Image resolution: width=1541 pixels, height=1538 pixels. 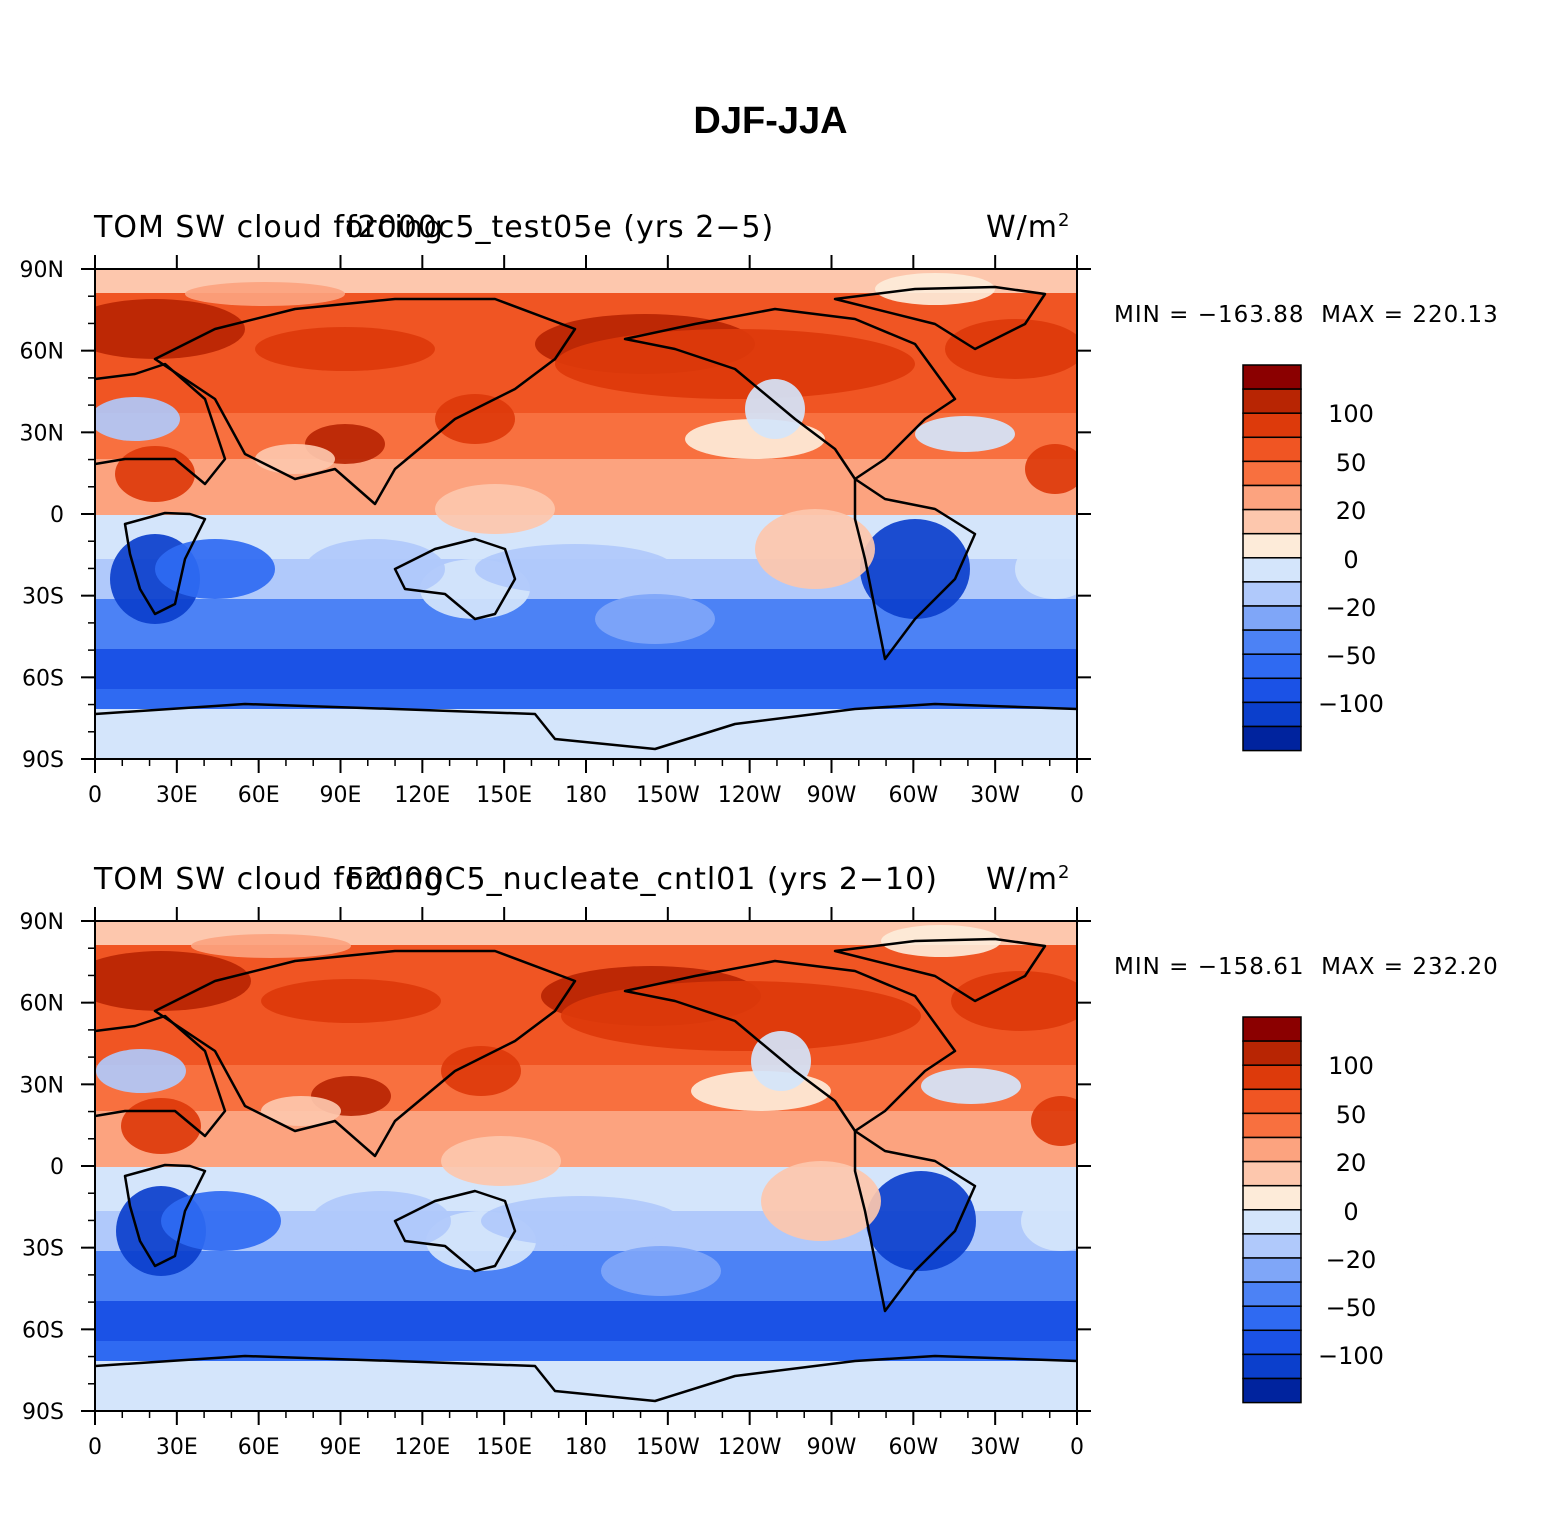 What do you see at coordinates (1306, 967) in the screenshot?
I see `min-max-label: MIN = −158.61 MAX = 232.20` at bounding box center [1306, 967].